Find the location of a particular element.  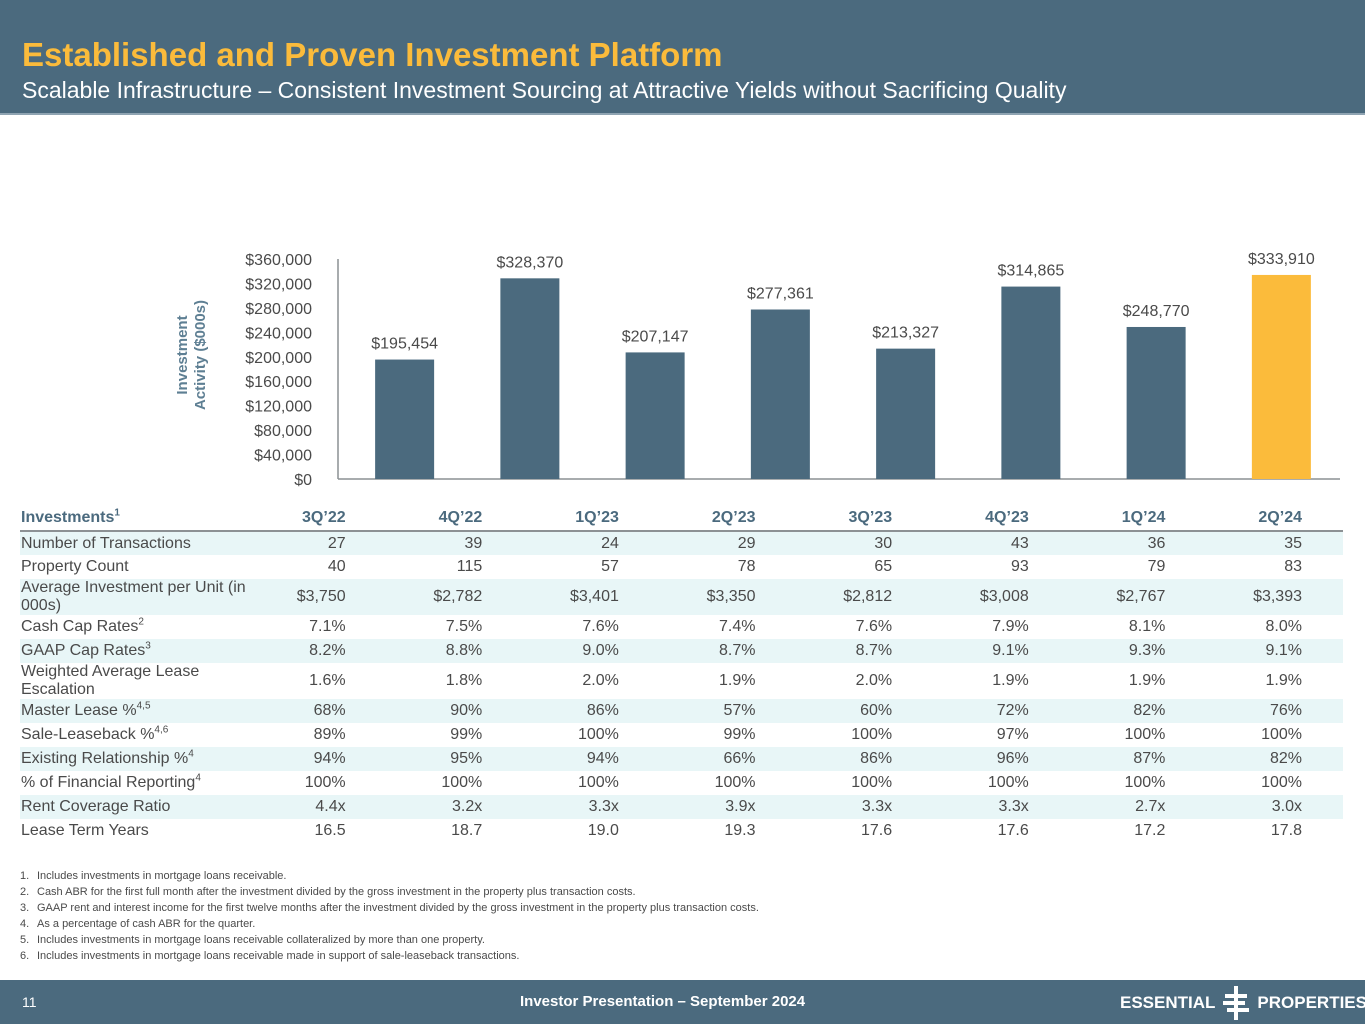

row-label: GAAP Cap Rates3 is located at coordinates (135, 651).